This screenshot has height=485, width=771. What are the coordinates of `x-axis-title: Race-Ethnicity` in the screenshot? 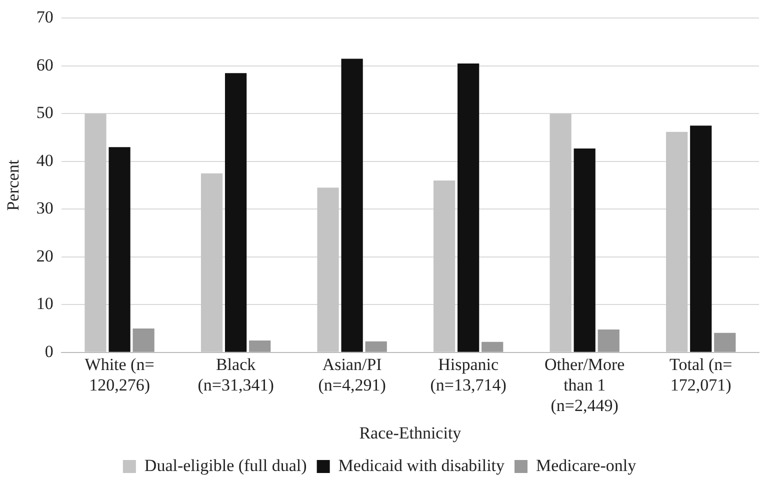 It's located at (410, 432).